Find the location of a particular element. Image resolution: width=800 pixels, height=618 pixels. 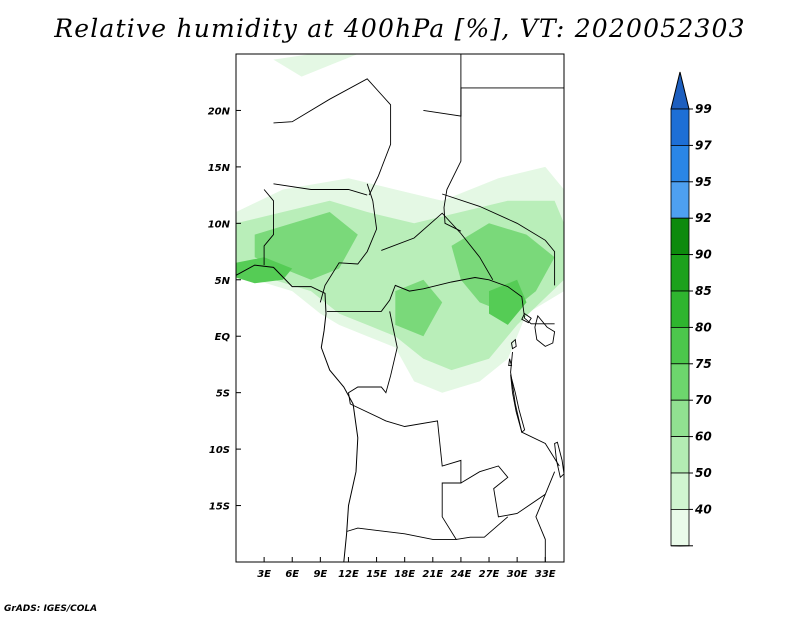

colorbar-label: 95 is located at coordinates (703, 182).